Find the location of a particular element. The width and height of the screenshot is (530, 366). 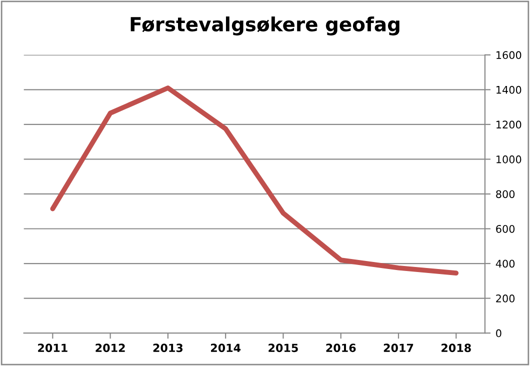

x-tick-label: 2013 is located at coordinates (168, 348).